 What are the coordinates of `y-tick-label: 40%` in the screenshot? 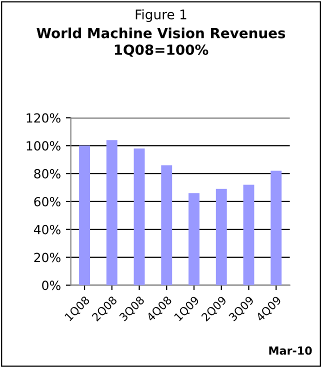 It's located at (47, 229).